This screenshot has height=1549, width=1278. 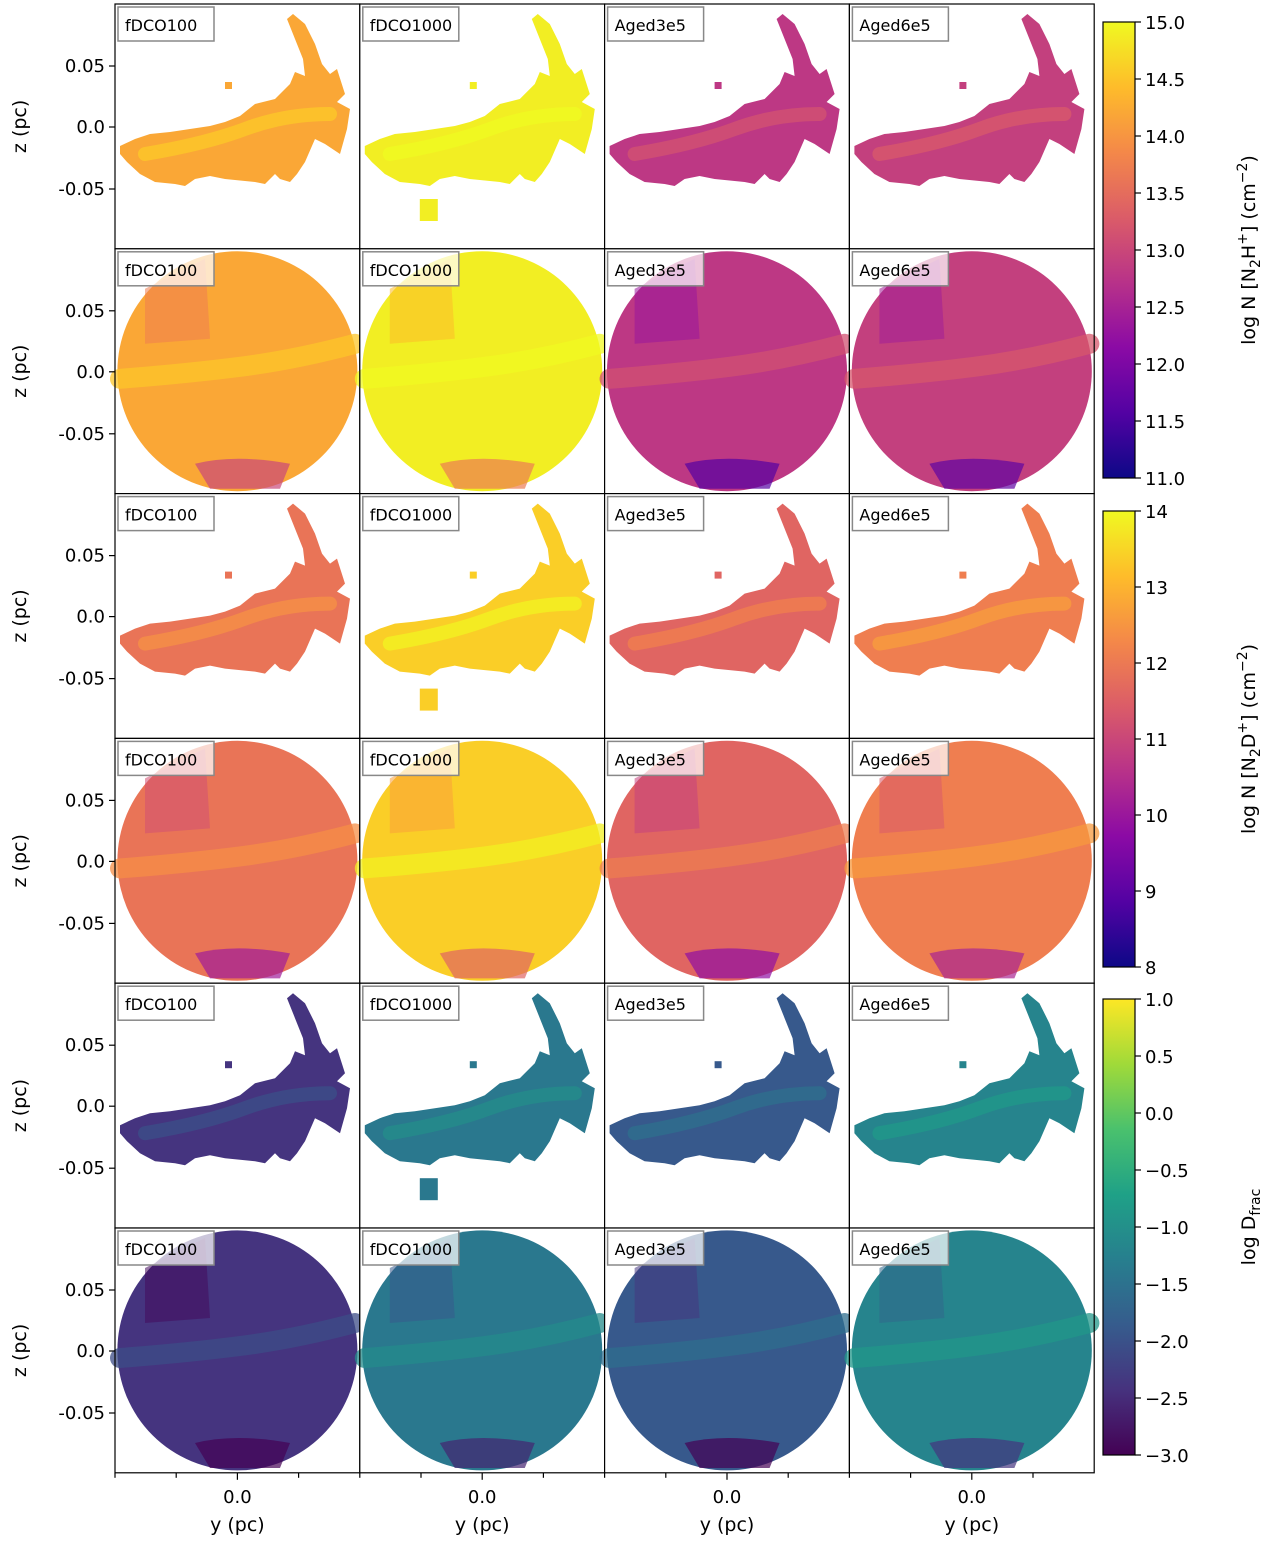 I want to click on panel-n2hp-full-fdco1000: fDCO1000, so click(x=482, y=371).